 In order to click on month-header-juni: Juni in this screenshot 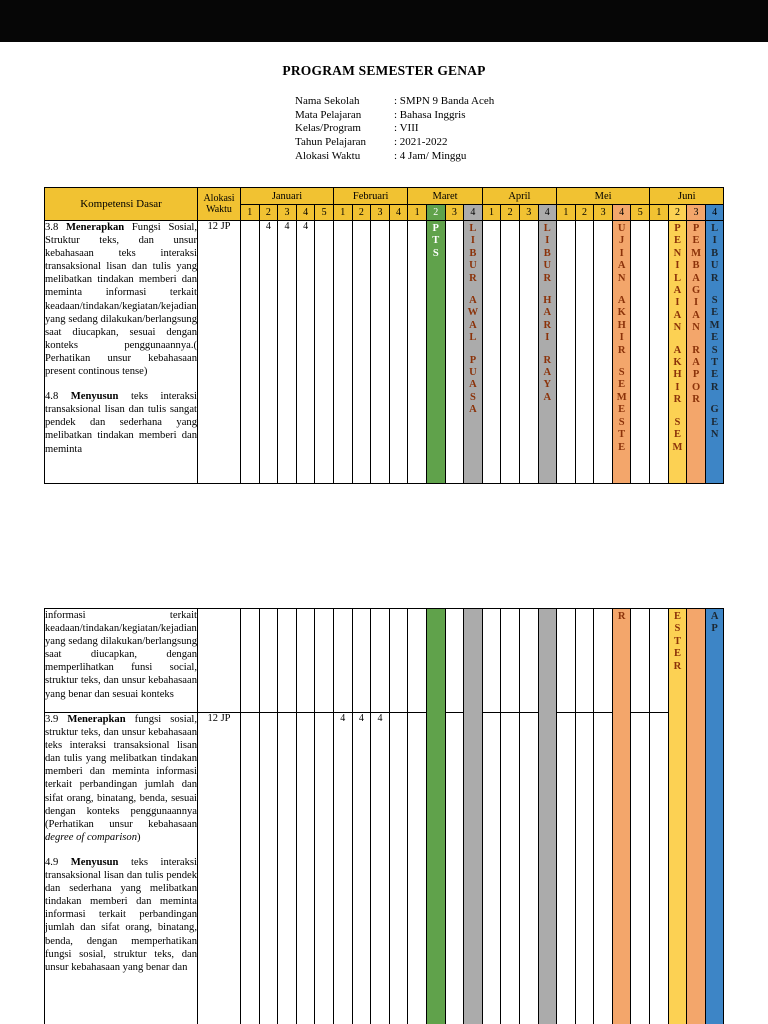, I will do `click(687, 196)`.